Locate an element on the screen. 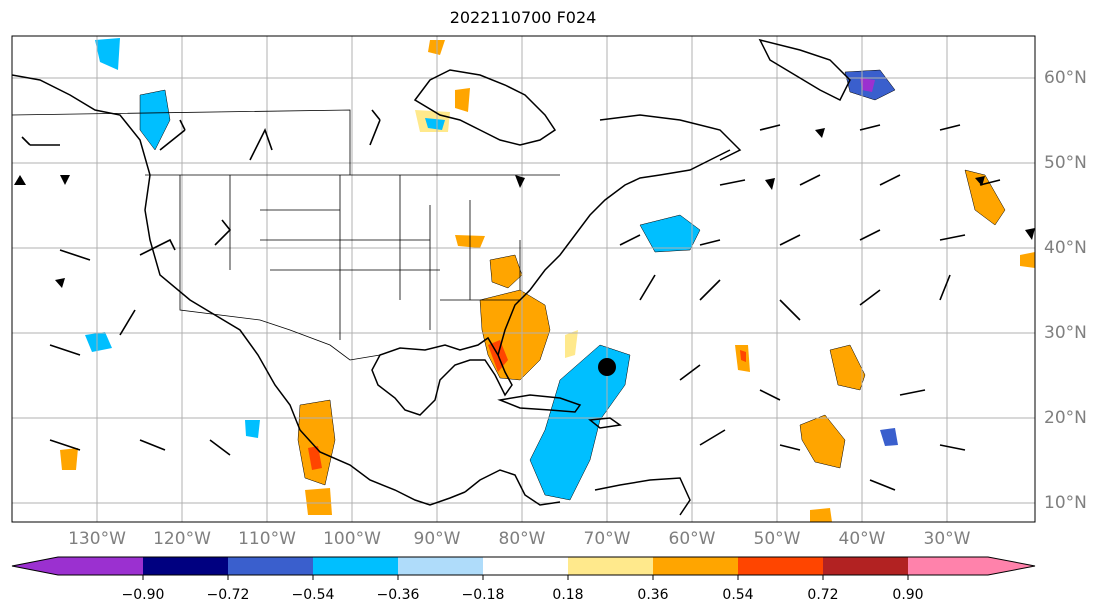 The width and height of the screenshot is (1105, 615). colorbar-tick-label-10: 0.90 is located at coordinates (908, 595).